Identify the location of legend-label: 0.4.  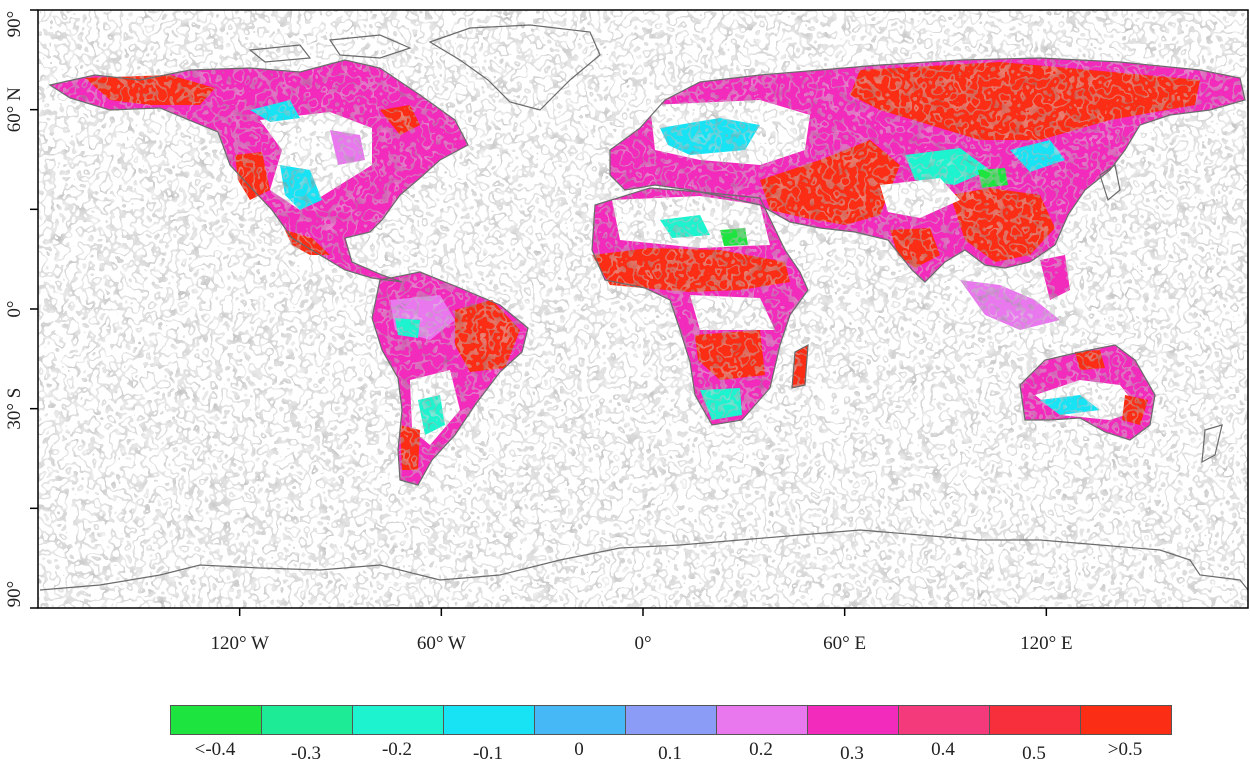
(943, 749).